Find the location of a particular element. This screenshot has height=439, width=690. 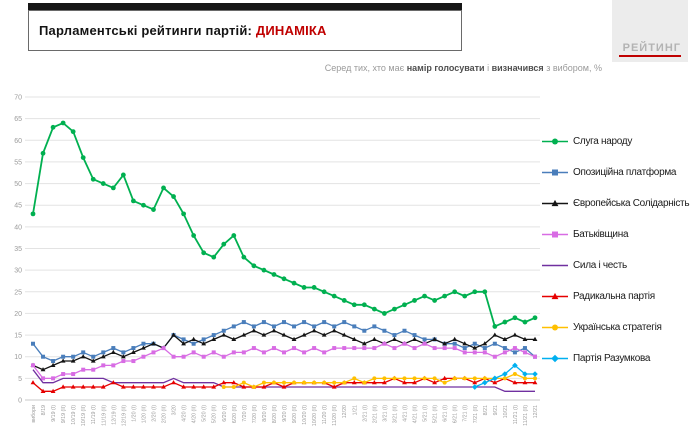

subtitle-part: Серед тих, хто має is located at coordinates (365, 68).